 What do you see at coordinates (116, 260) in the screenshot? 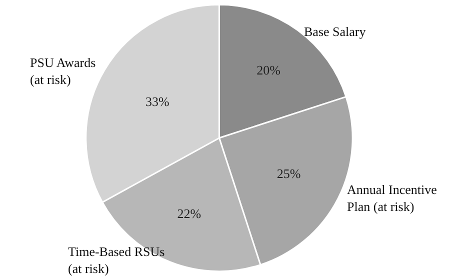
I see `slice-label: Time-Based RSUs (at risk)` at bounding box center [116, 260].